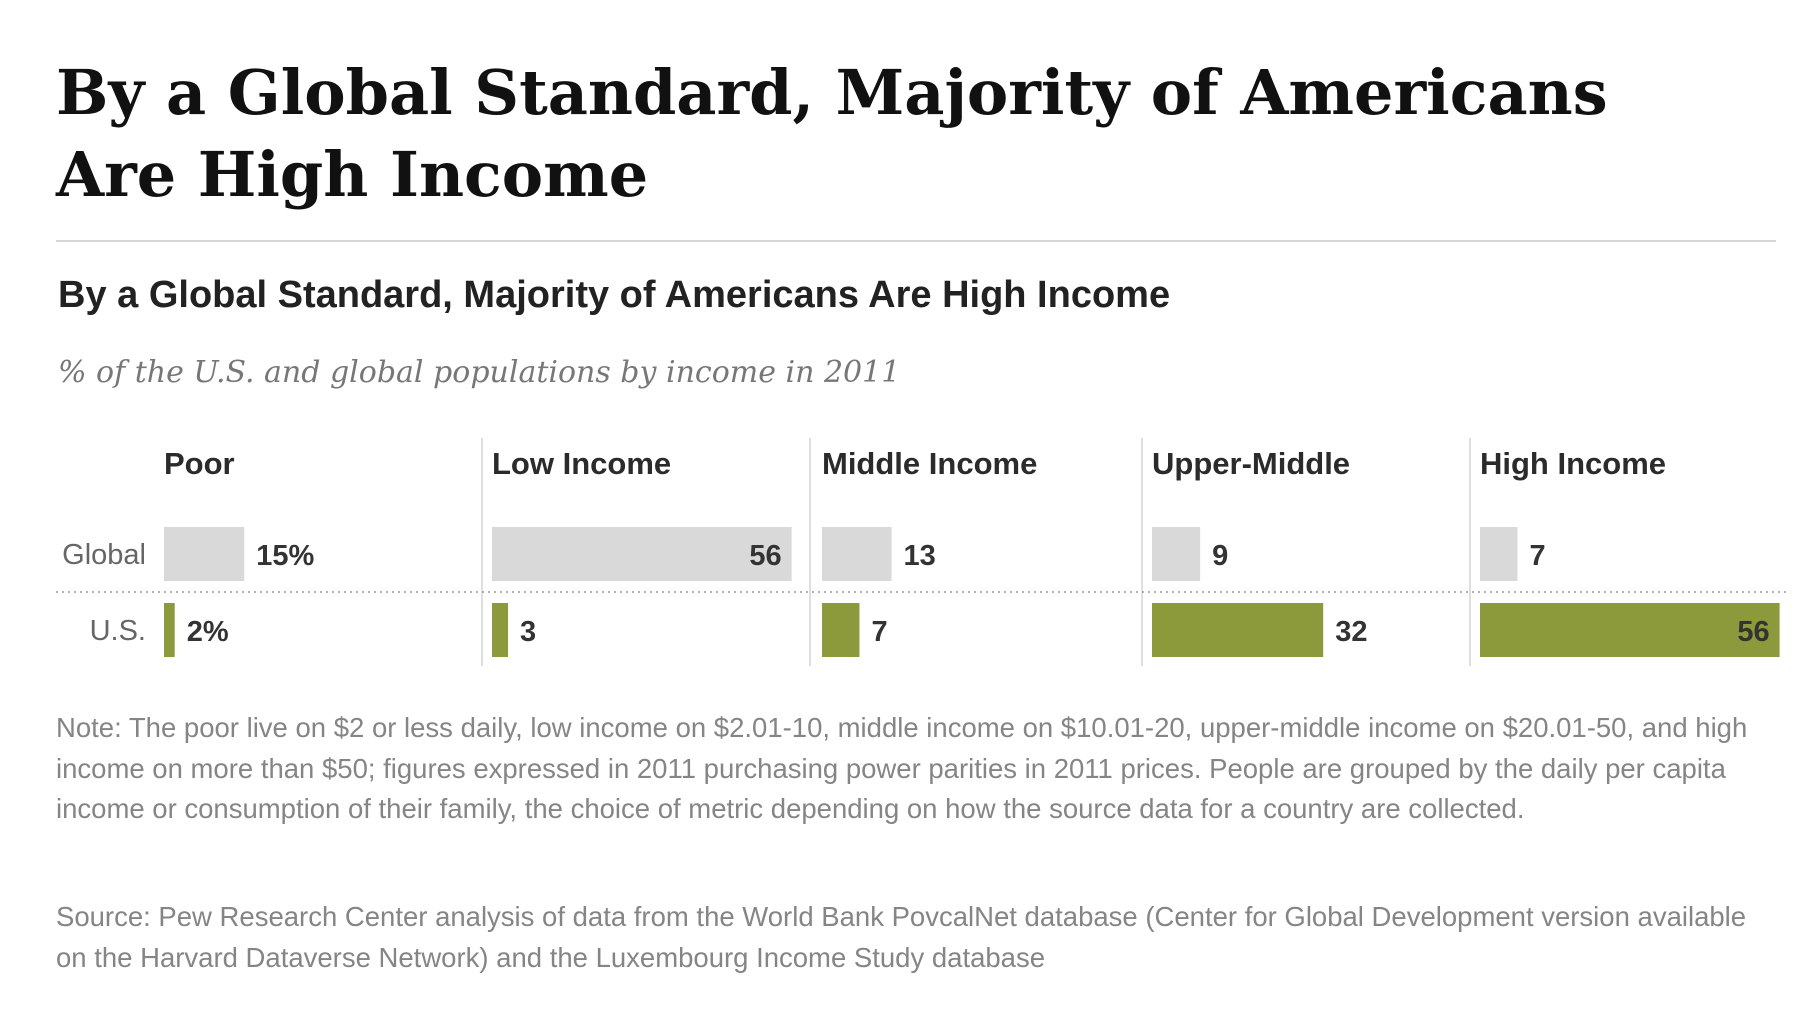  Describe the element at coordinates (118, 631) in the screenshot. I see `row-label-u-s: U.S.` at that location.